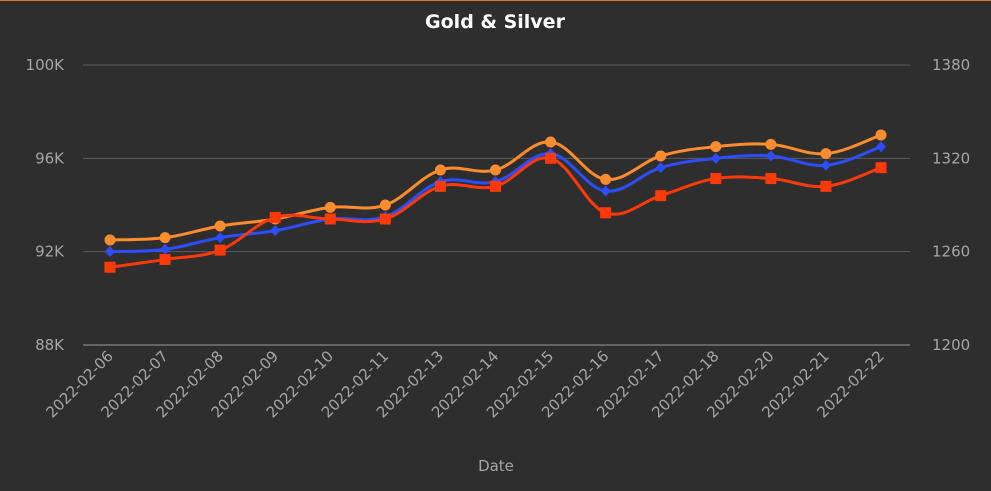  Describe the element at coordinates (50, 345) in the screenshot. I see `left-tick-label: 88K` at that location.